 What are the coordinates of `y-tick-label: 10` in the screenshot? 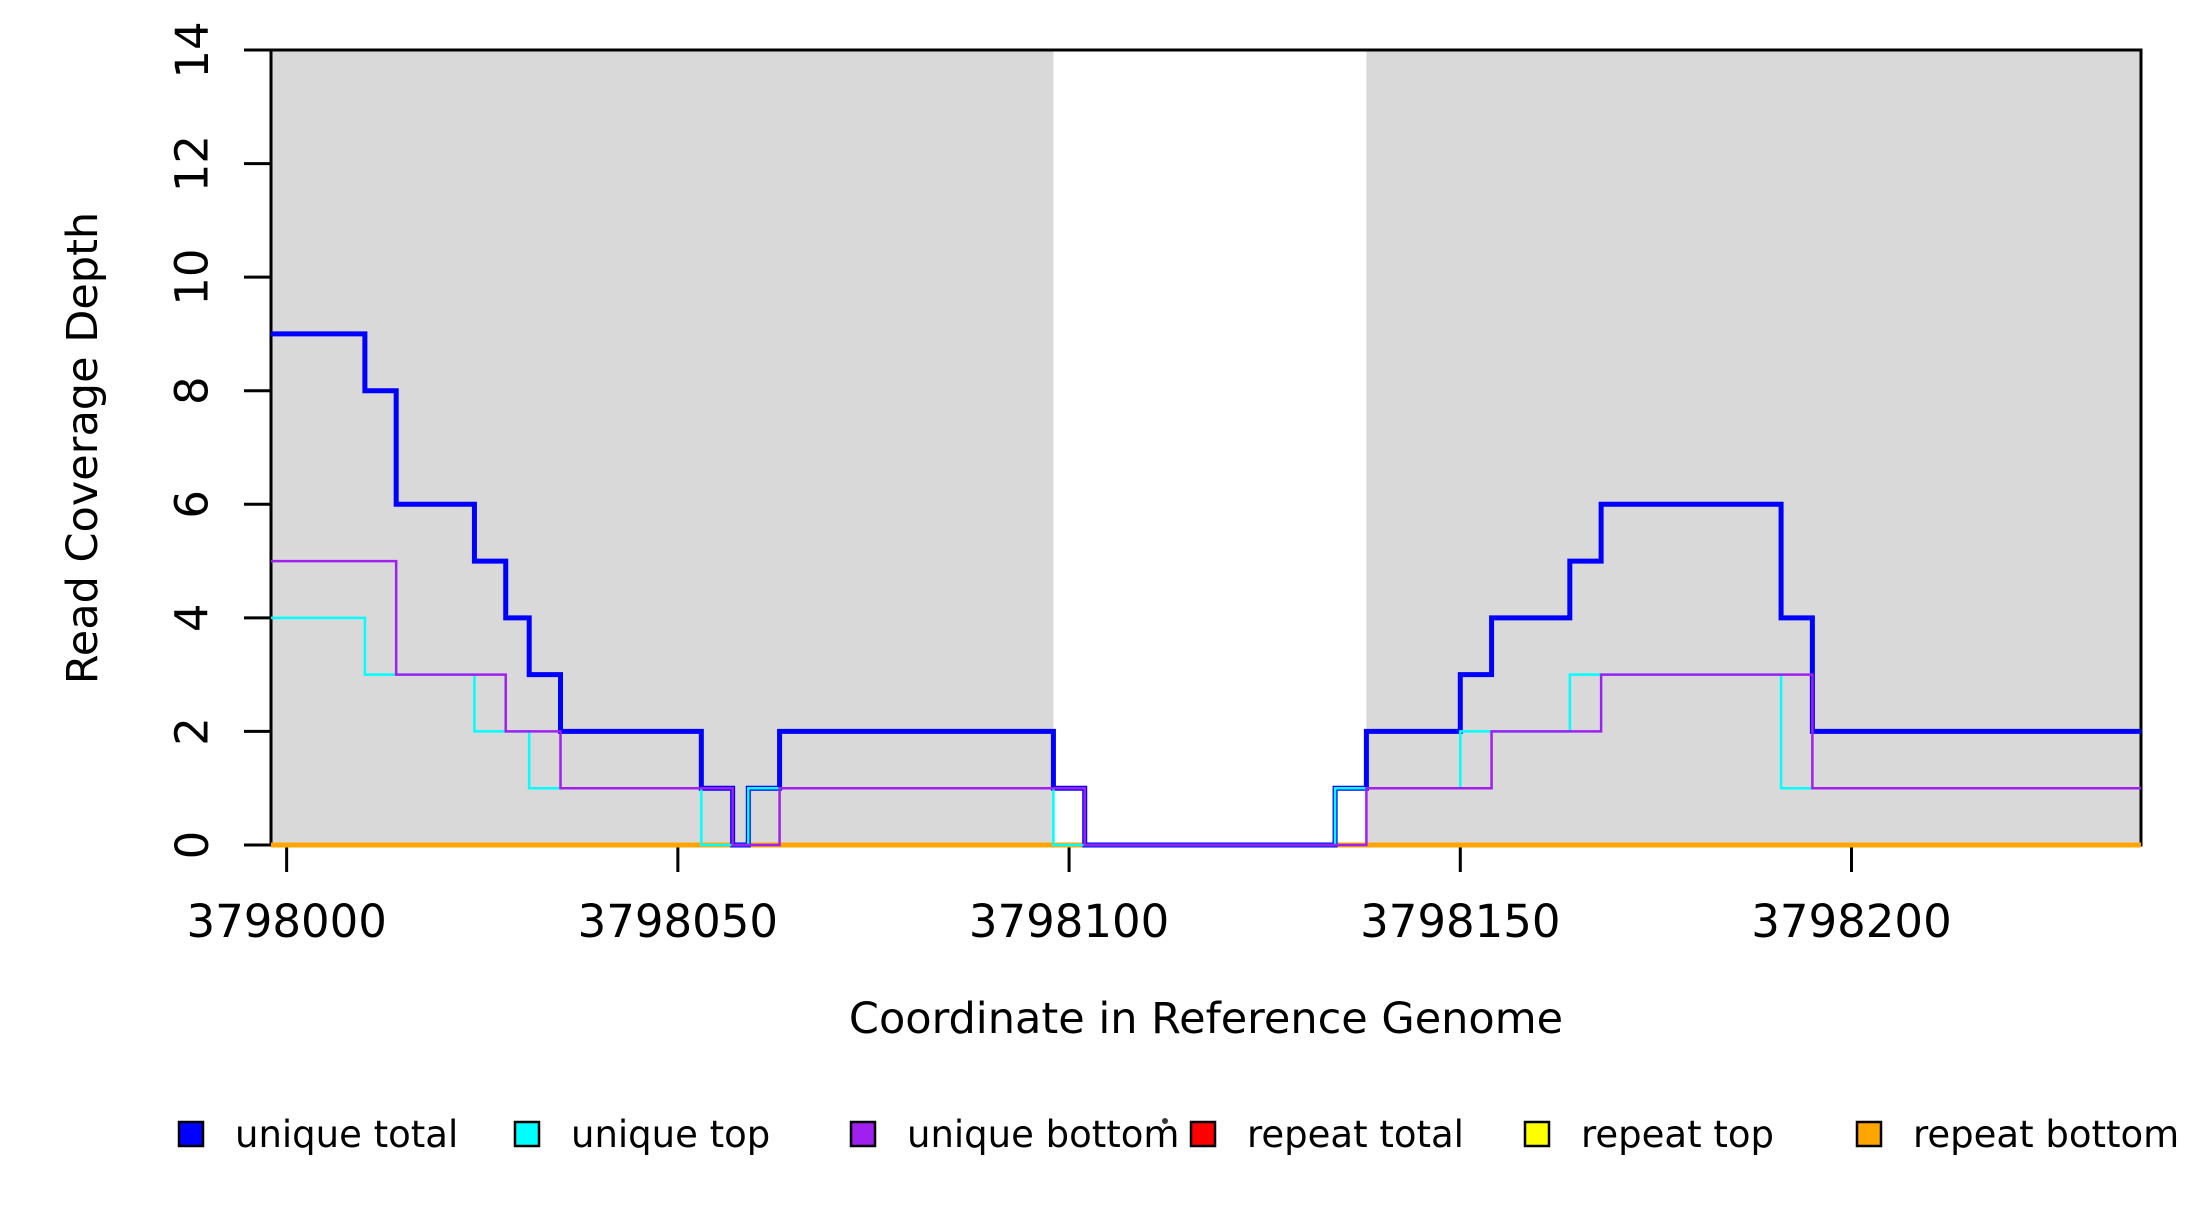 It's located at (192, 277).